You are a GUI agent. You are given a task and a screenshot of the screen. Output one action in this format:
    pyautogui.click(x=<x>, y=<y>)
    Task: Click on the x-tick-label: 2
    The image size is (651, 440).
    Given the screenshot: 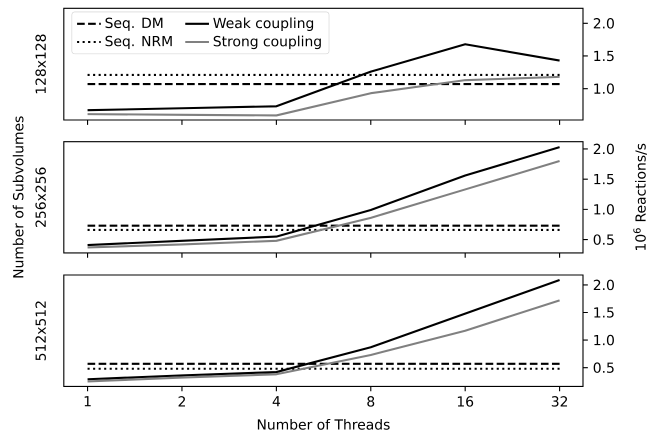 What is the action you would take?
    pyautogui.click(x=181, y=401)
    